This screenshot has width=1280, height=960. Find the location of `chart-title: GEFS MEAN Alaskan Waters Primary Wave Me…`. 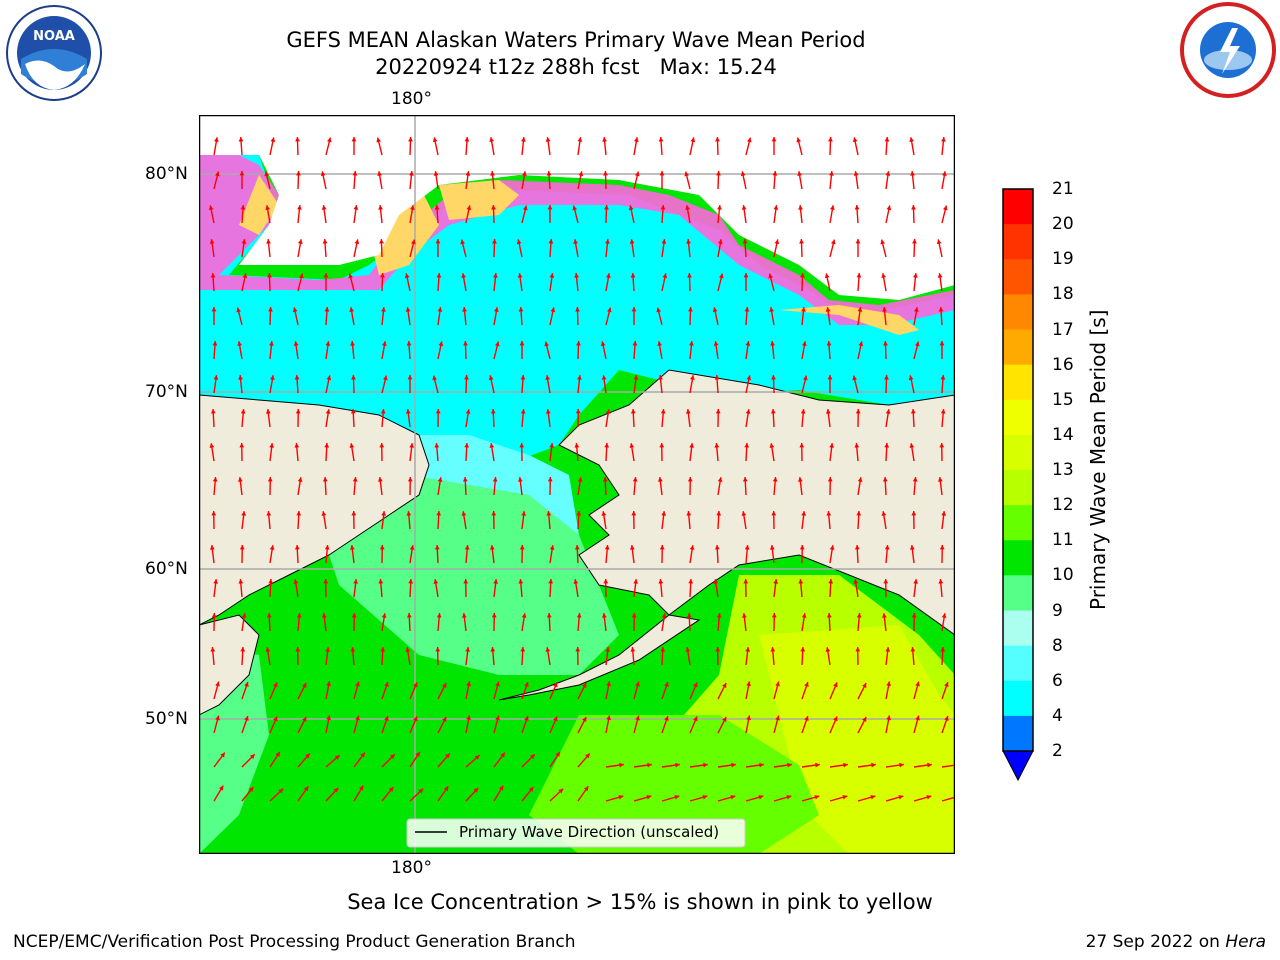

chart-title: GEFS MEAN Alaskan Waters Primary Wave Me… is located at coordinates (576, 40).